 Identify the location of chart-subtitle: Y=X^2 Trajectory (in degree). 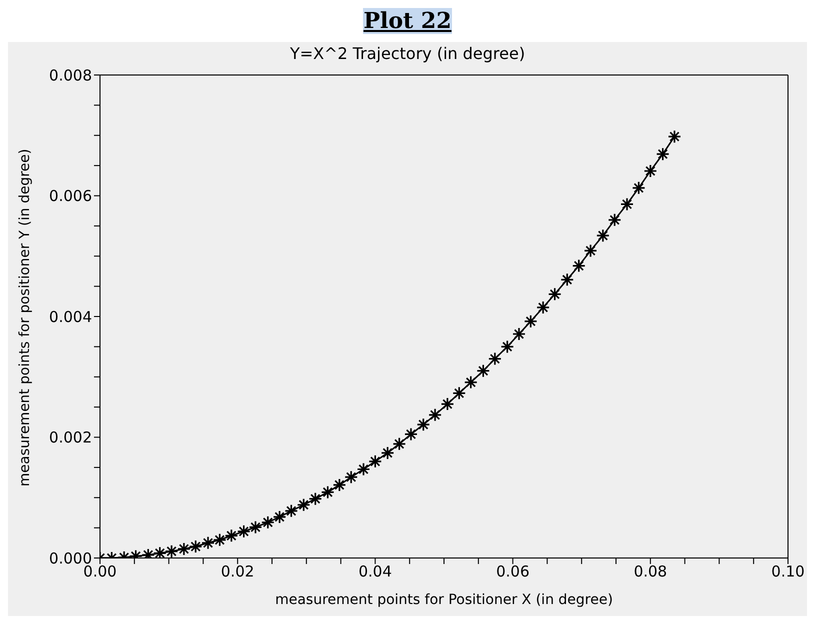
(407, 54).